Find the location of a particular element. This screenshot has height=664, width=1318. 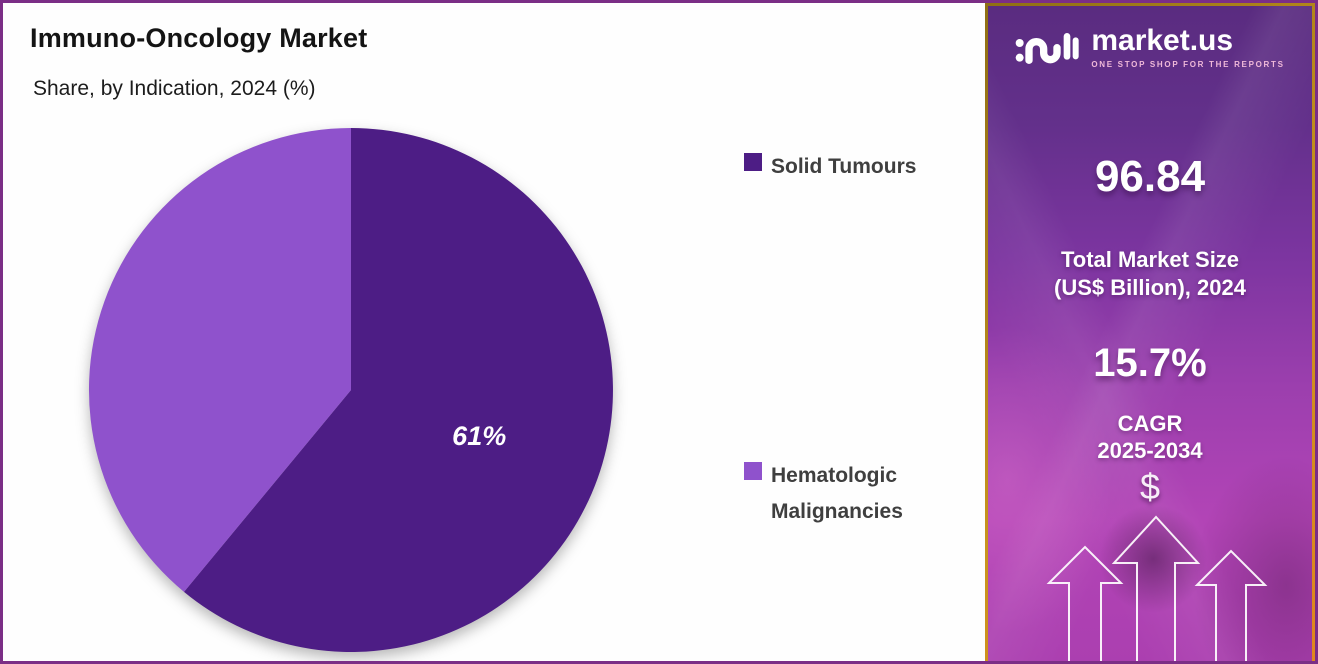

dollar-icon: $ is located at coordinates (1150, 486).